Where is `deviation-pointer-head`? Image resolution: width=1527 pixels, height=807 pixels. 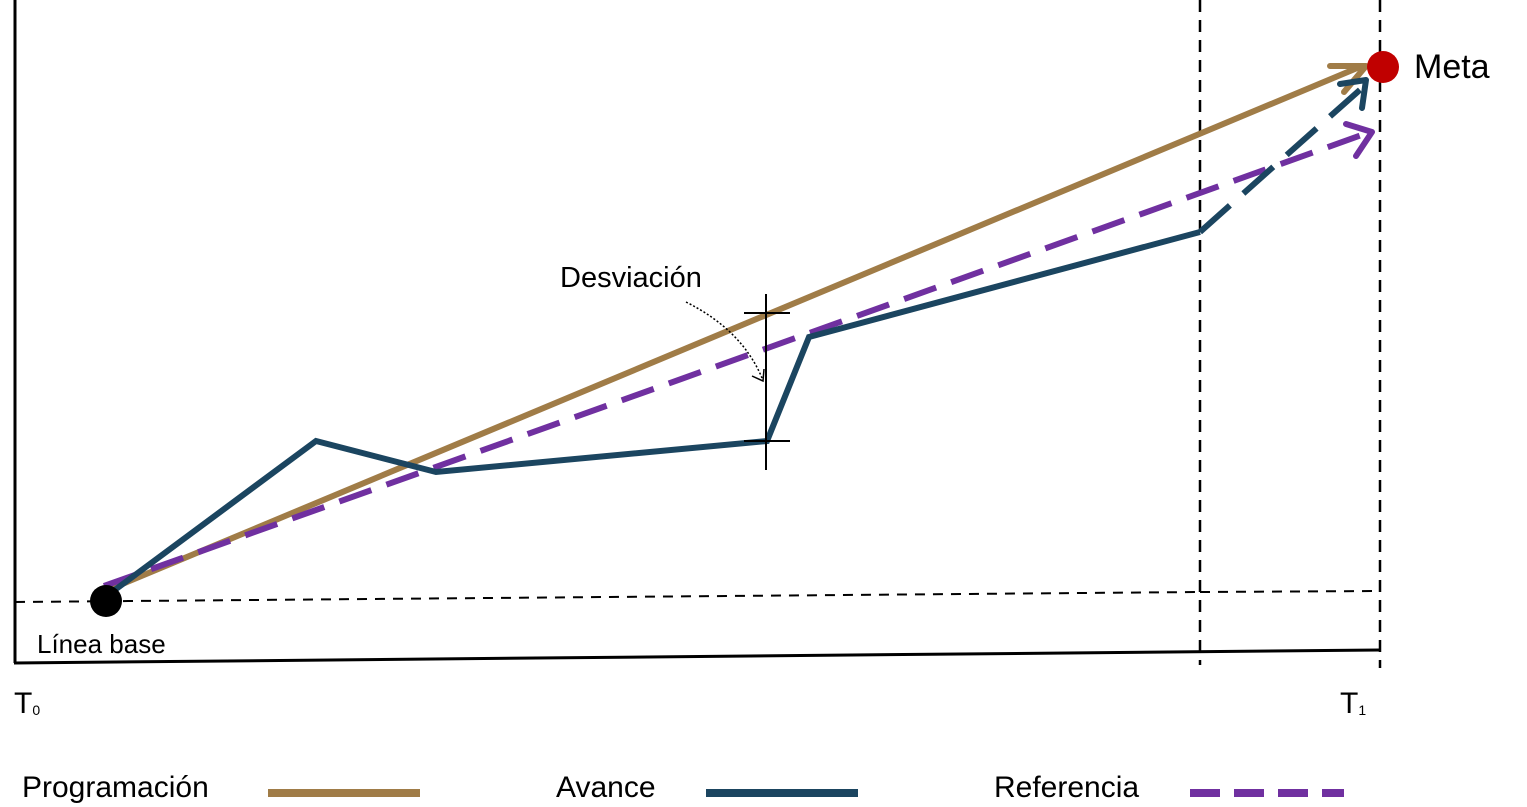
deviation-pointer-head is located at coordinates (758, 375).